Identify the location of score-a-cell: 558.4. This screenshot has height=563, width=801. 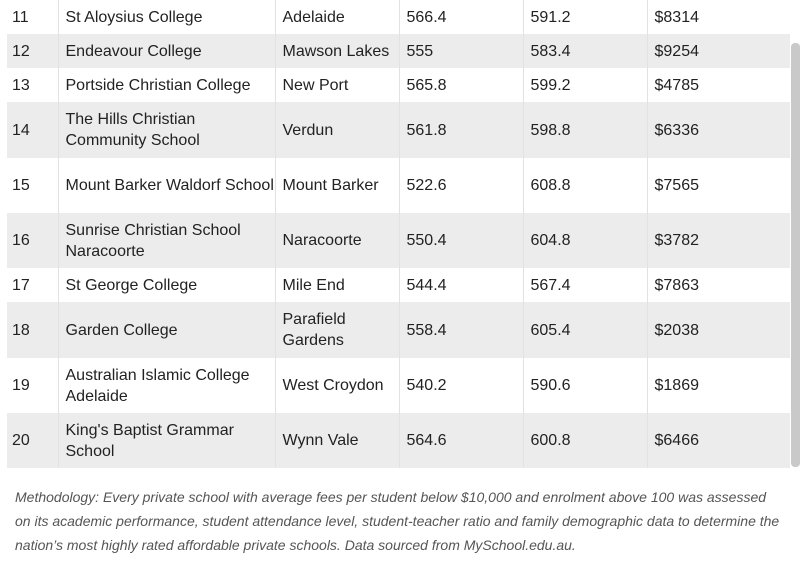
(460, 330).